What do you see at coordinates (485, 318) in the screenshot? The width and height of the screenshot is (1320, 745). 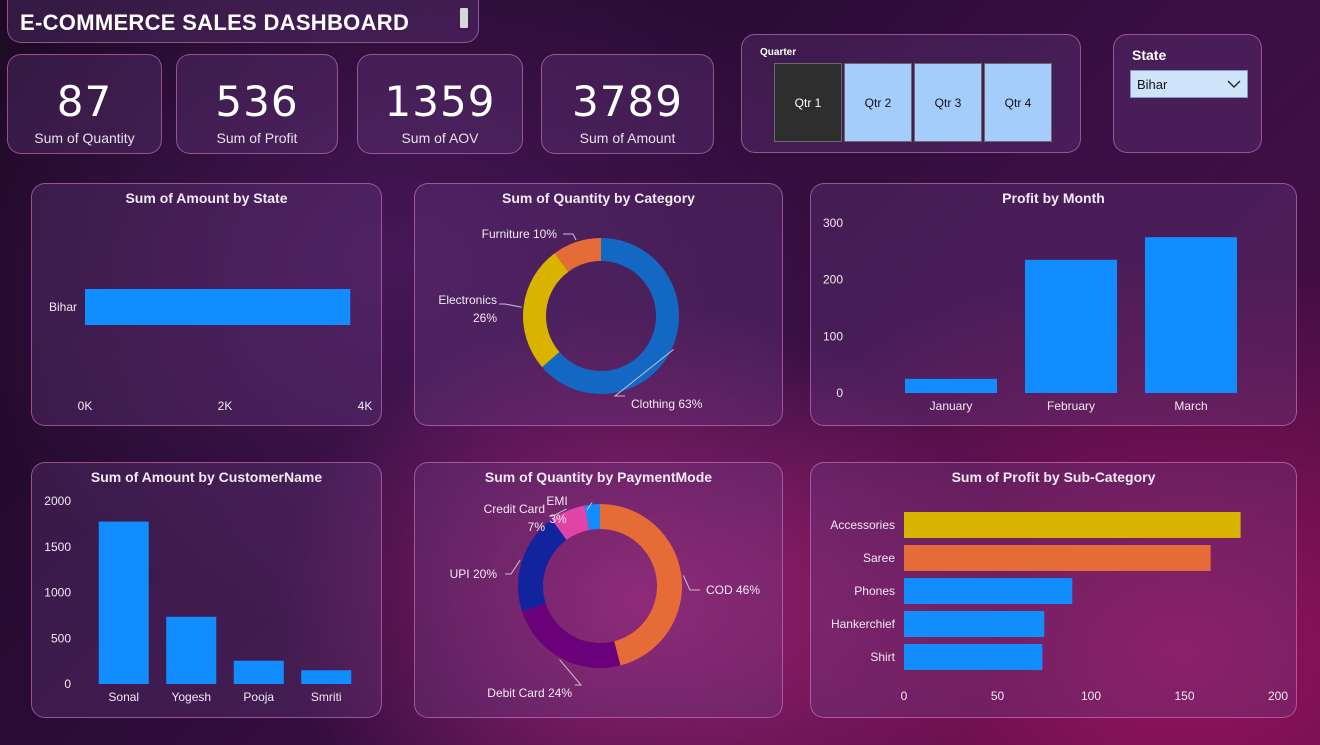 I see `slice-label-value: 26%` at bounding box center [485, 318].